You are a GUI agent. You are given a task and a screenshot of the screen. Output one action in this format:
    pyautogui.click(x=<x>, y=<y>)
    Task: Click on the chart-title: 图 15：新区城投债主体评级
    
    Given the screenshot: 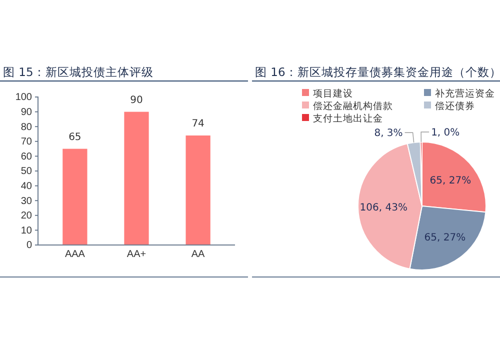 What is the action you would take?
    pyautogui.click(x=78, y=72)
    